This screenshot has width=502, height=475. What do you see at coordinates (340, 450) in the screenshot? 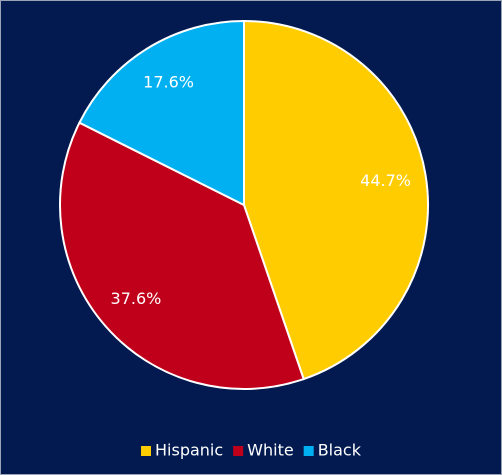
I see `legend-label: Black` at bounding box center [340, 450].